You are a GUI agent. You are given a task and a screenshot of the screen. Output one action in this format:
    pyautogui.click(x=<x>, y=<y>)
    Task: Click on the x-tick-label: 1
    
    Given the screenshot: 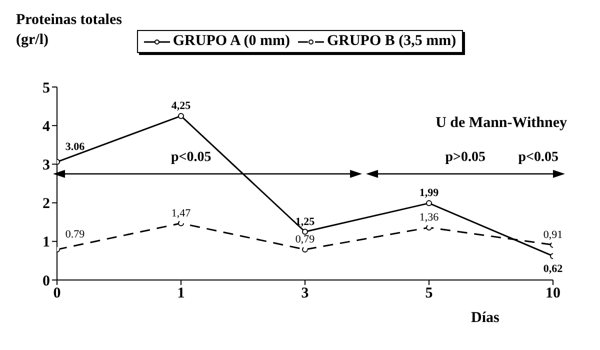 What is the action you would take?
    pyautogui.click(x=181, y=294)
    